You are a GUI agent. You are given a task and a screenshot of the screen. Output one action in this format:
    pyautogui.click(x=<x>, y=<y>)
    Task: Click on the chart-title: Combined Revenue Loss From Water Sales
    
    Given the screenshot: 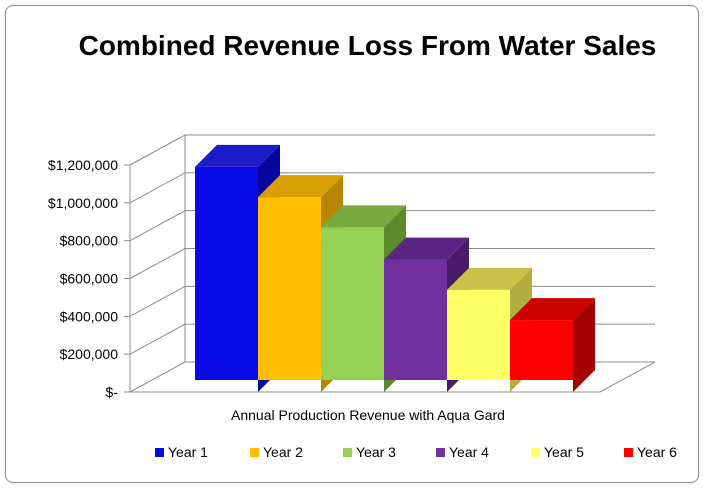 What is the action you would take?
    pyautogui.click(x=367, y=45)
    